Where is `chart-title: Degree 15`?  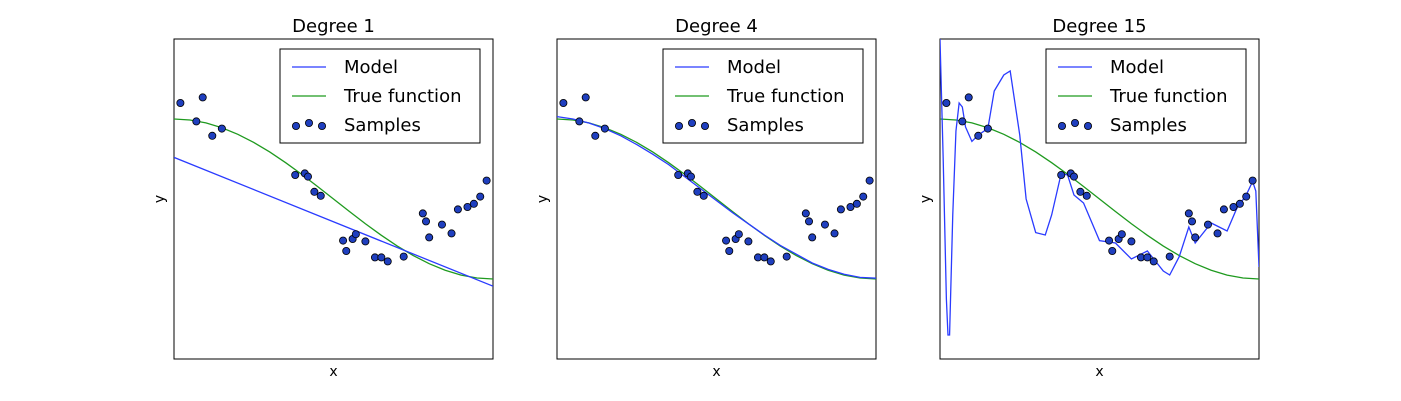 chart-title: Degree 15 is located at coordinates (1099, 26).